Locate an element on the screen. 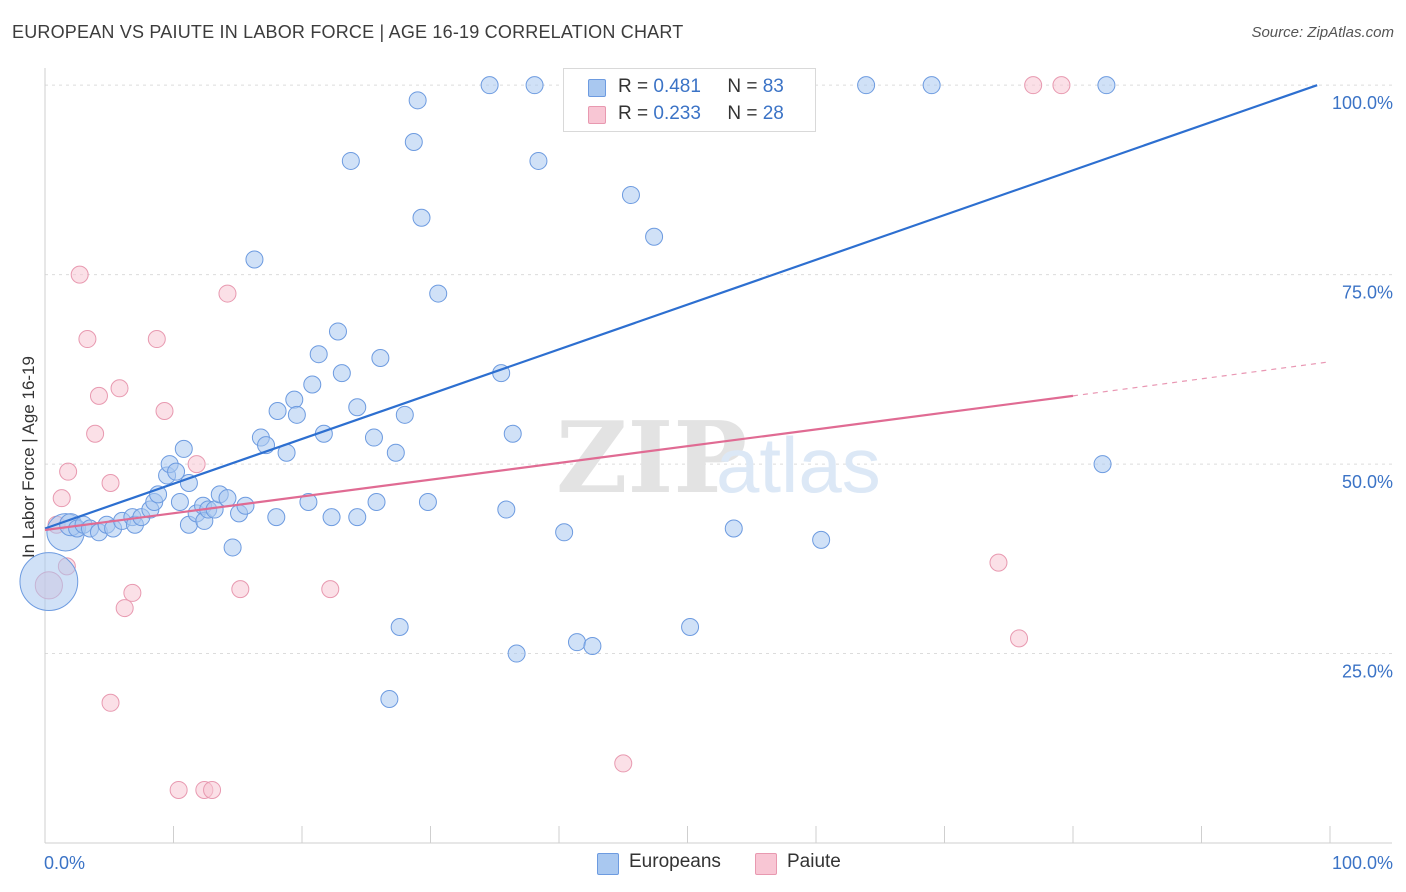  x-tick-label: 0.0% is located at coordinates (64, 863).